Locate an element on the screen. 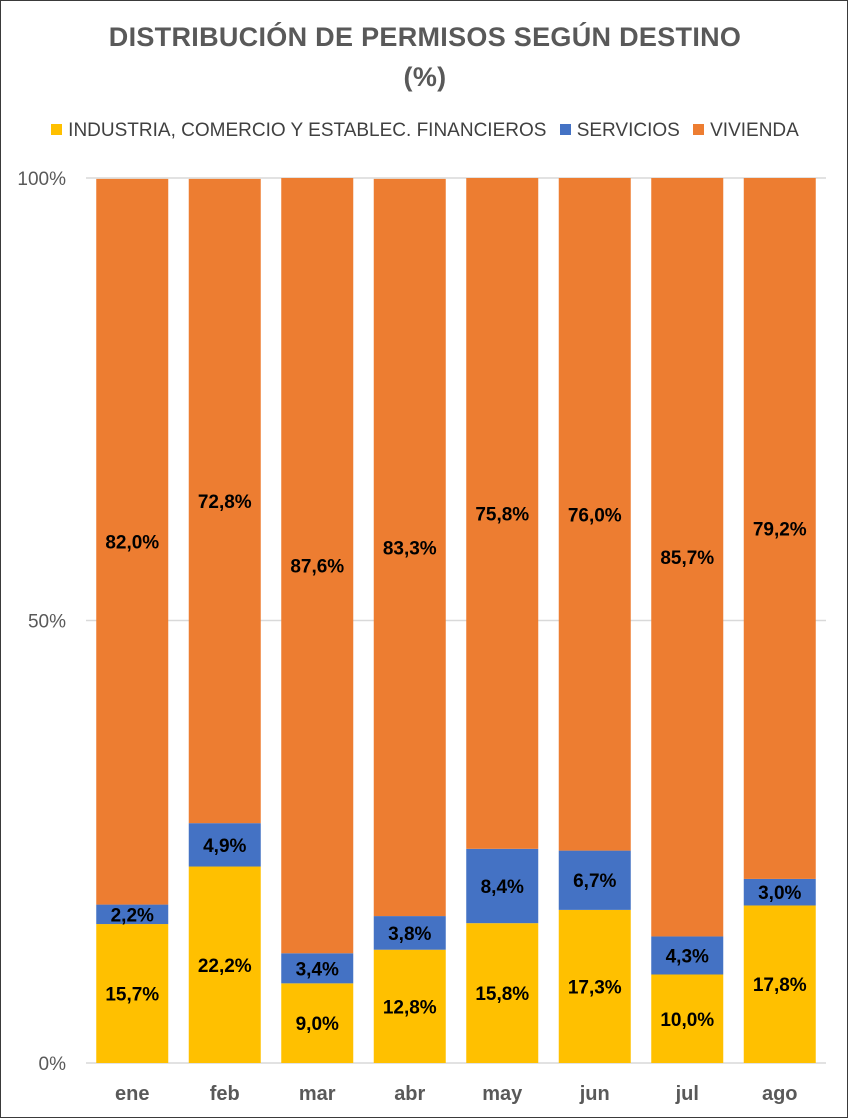 The height and width of the screenshot is (1120, 850). data-label-vivienda-jun: 76,0% is located at coordinates (595, 515).